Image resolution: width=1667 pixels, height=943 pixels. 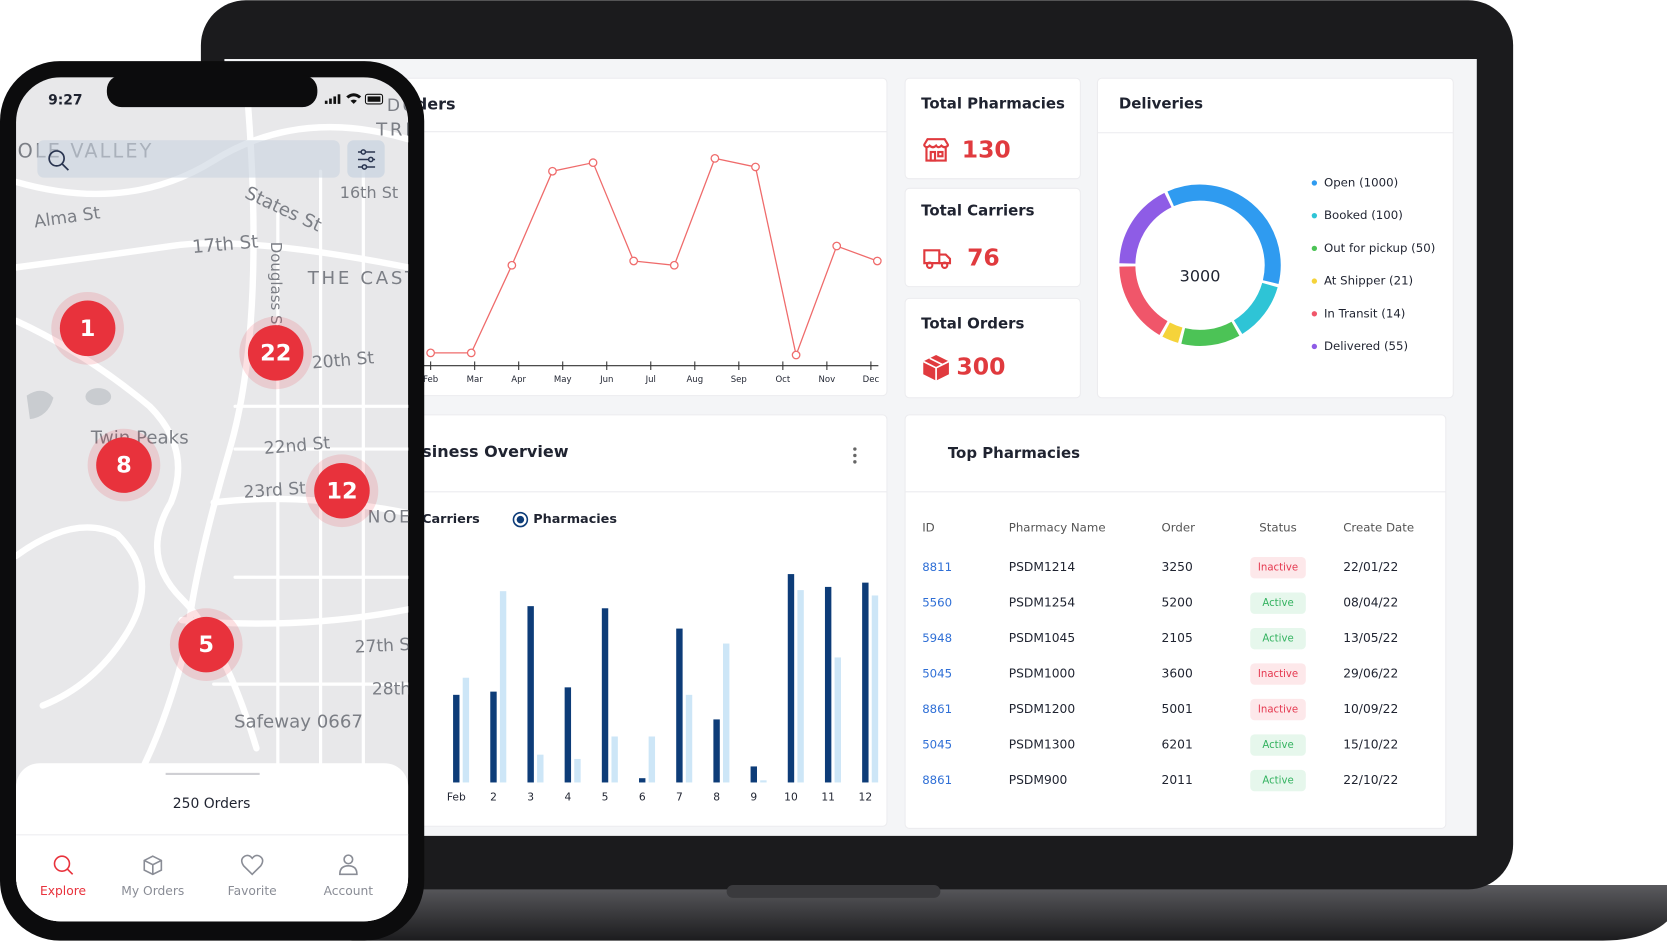 What do you see at coordinates (694, 380) in the screenshot?
I see `x-tick-label: Aug` at bounding box center [694, 380].